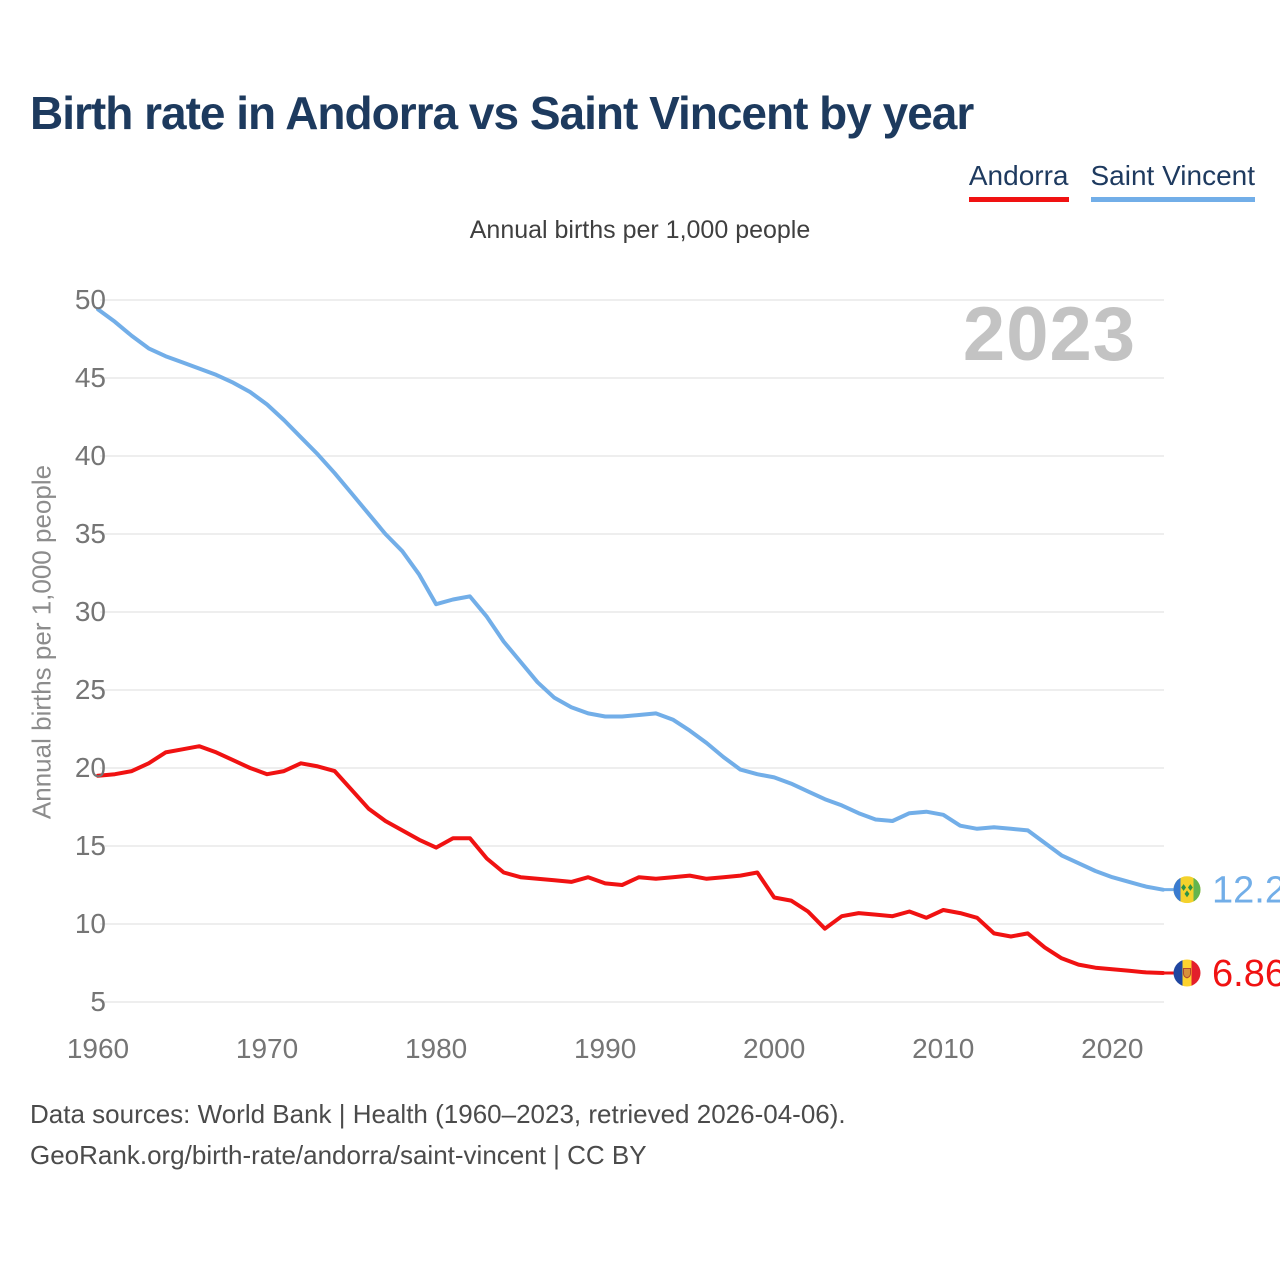  I want to click on x-tick-label: 1990, so click(605, 1048).